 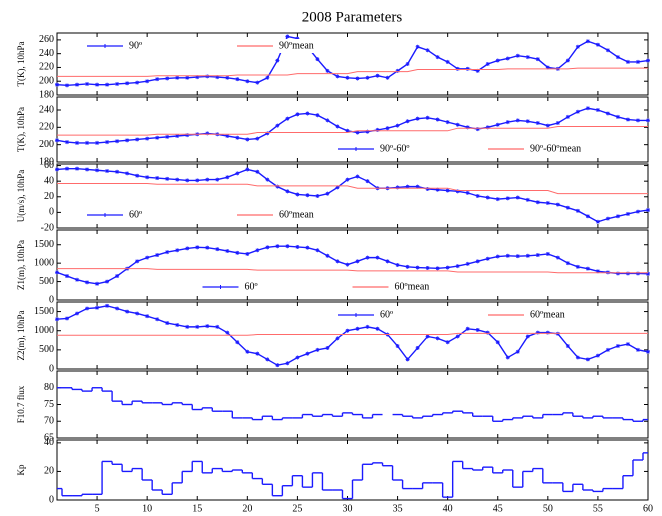 I want to click on y-tick-label: 180, so click(x=46, y=94).